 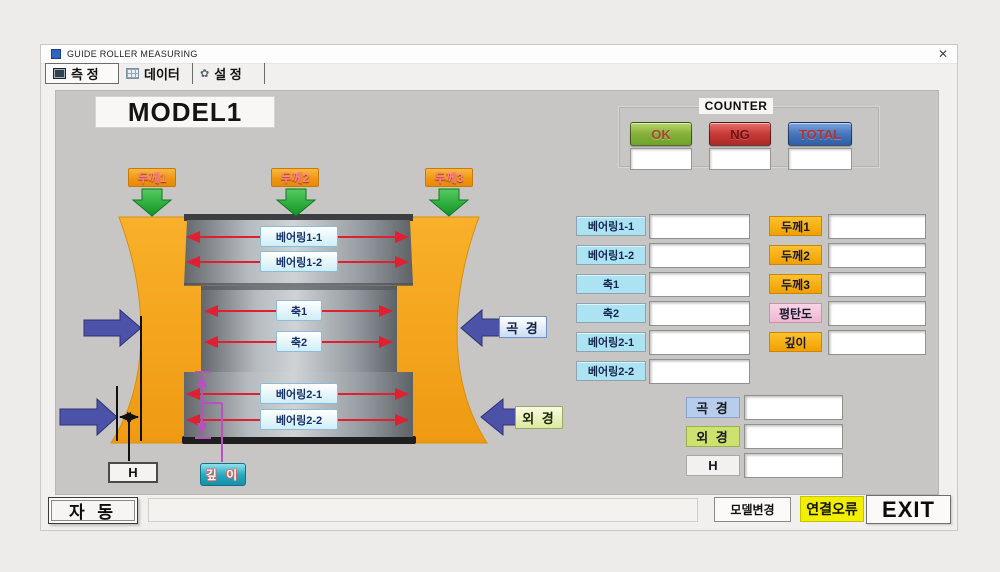 I want to click on tab-measure: 측 정, so click(x=82, y=73).